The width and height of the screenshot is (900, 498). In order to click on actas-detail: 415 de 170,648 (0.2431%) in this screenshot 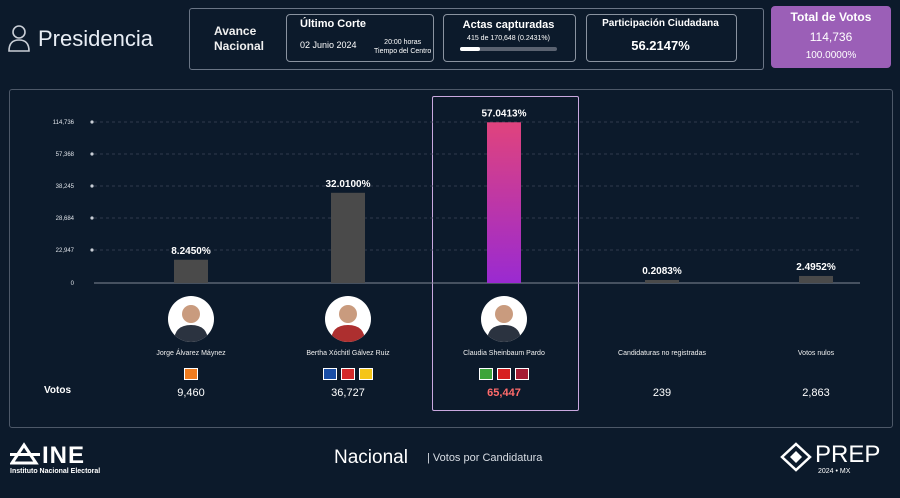, I will do `click(508, 38)`.